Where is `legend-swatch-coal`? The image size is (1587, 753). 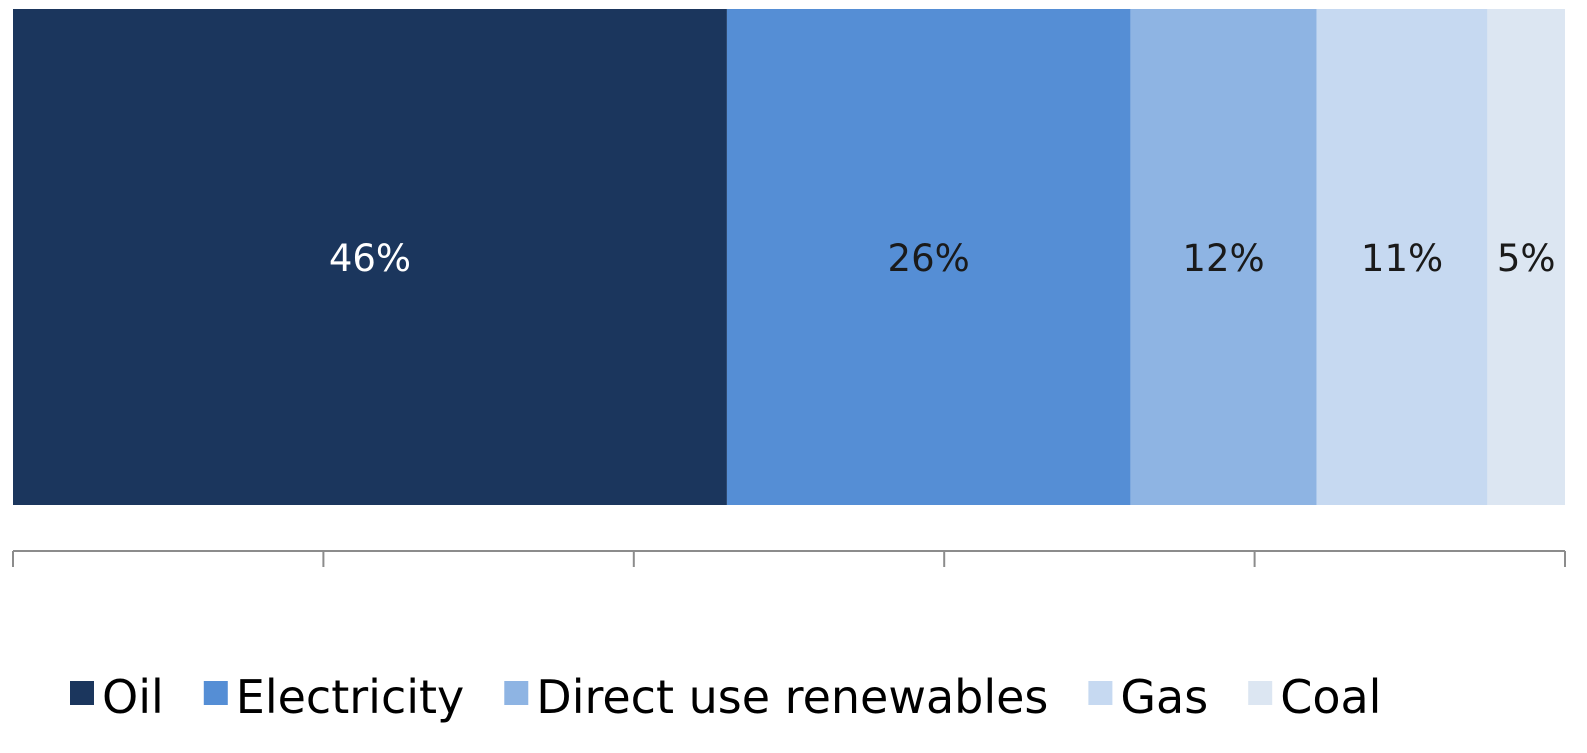 legend-swatch-coal is located at coordinates (1260, 693).